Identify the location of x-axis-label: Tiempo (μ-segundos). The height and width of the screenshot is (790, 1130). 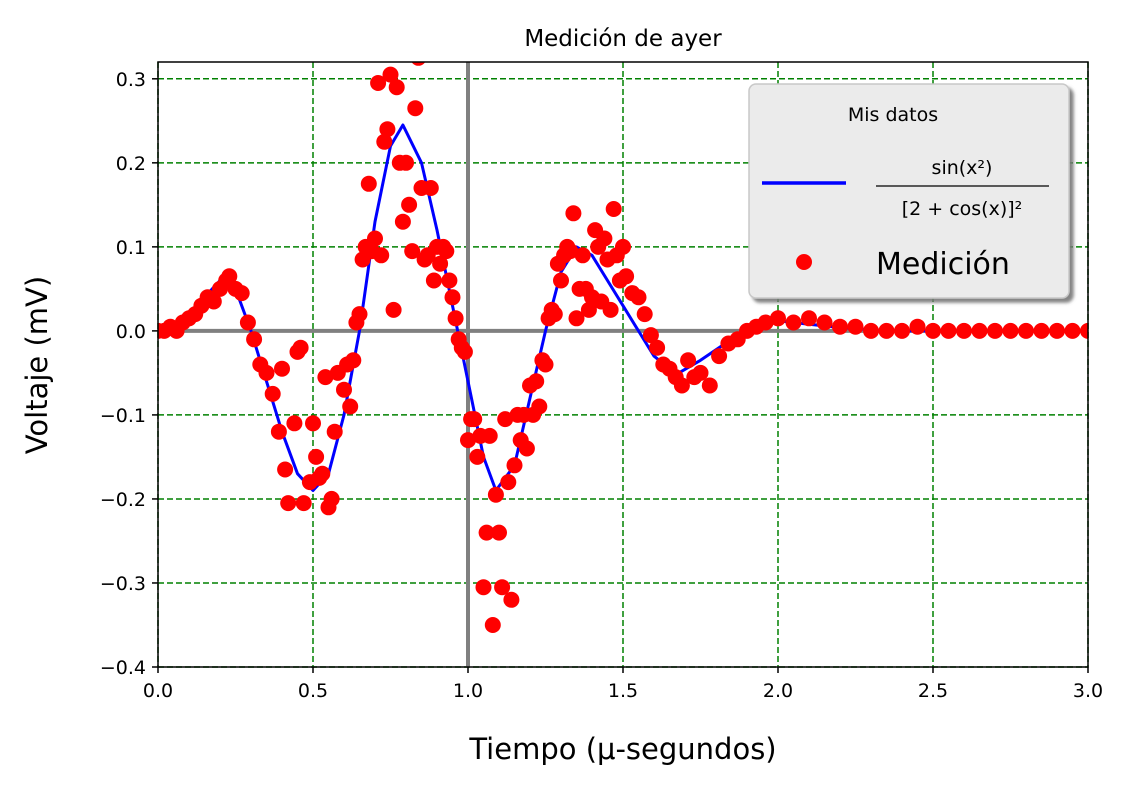
(622, 749).